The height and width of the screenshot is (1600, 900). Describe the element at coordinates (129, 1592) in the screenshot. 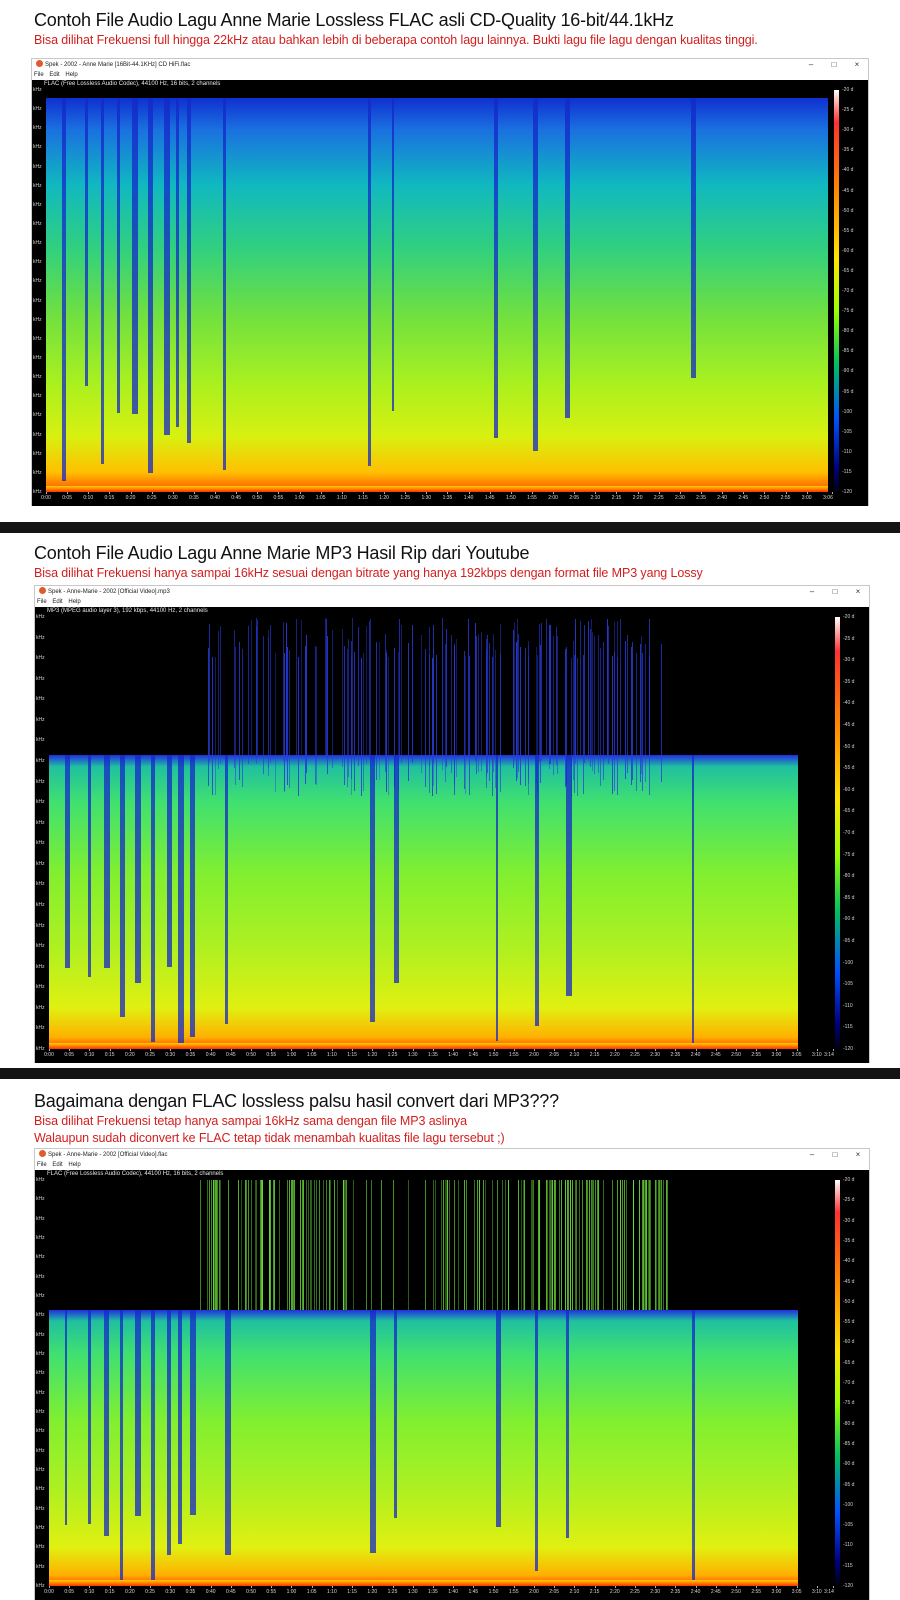

I see `time-tick-label: 0:20` at that location.